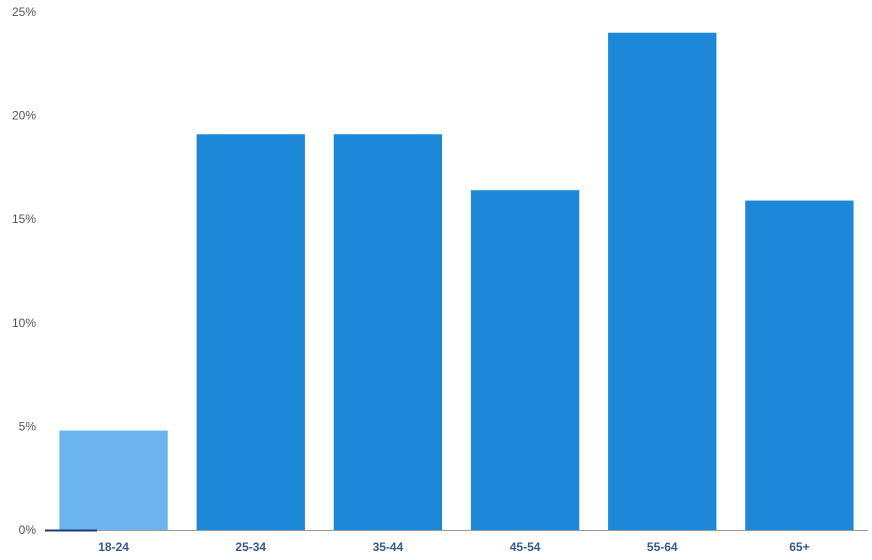  I want to click on y-tick-label: 5%, so click(28, 426).